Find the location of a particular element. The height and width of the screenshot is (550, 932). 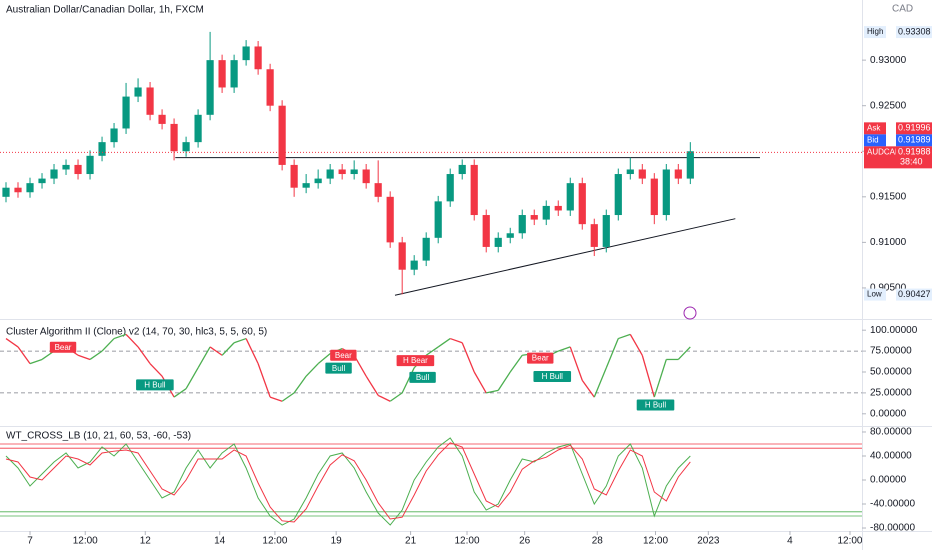

x-tick-label: 19 is located at coordinates (337, 541).